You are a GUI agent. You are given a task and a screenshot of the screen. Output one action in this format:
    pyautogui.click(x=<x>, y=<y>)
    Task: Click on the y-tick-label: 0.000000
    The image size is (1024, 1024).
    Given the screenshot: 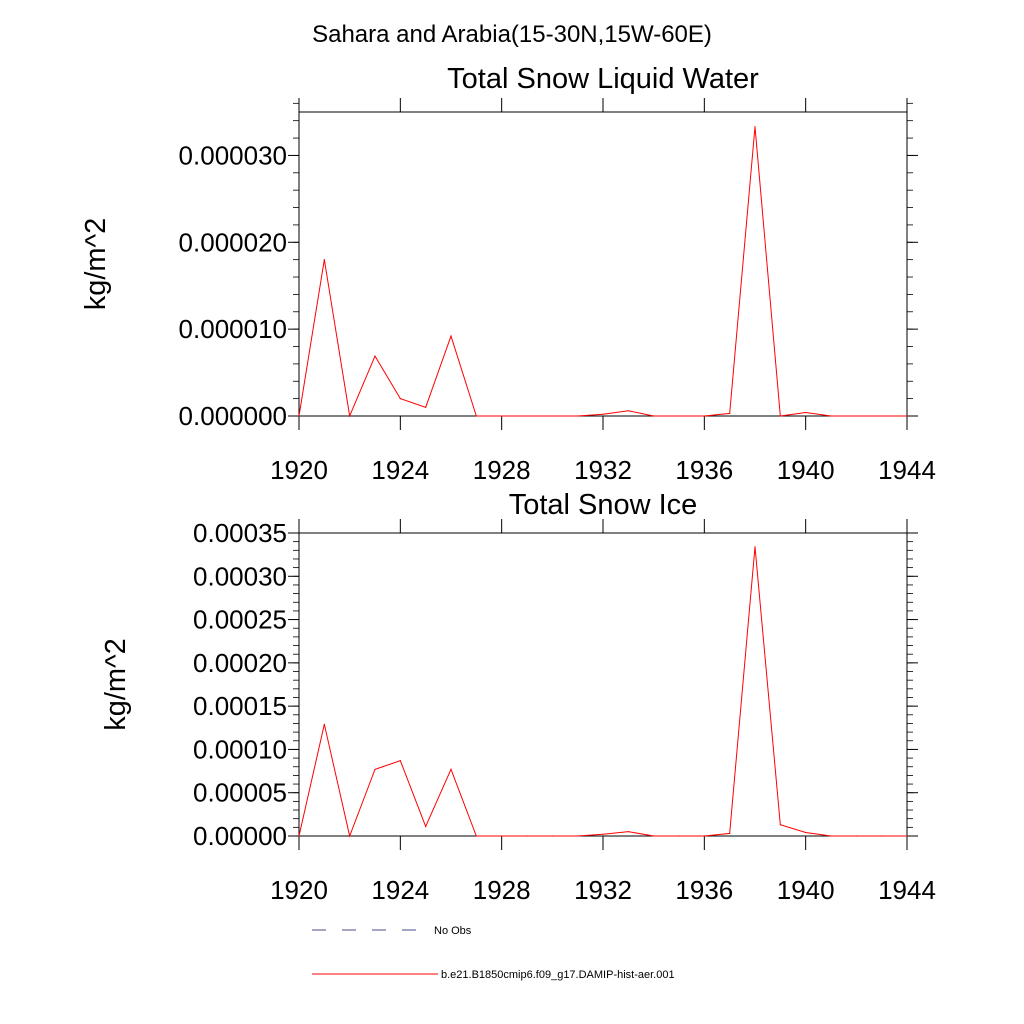 What is the action you would take?
    pyautogui.click(x=233, y=416)
    